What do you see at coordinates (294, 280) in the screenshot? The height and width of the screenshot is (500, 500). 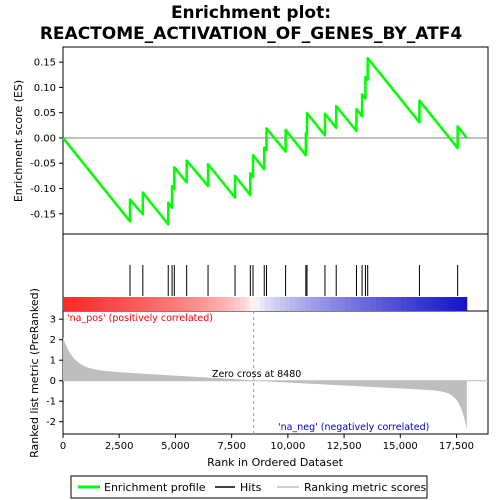 I see `hit-lines` at bounding box center [294, 280].